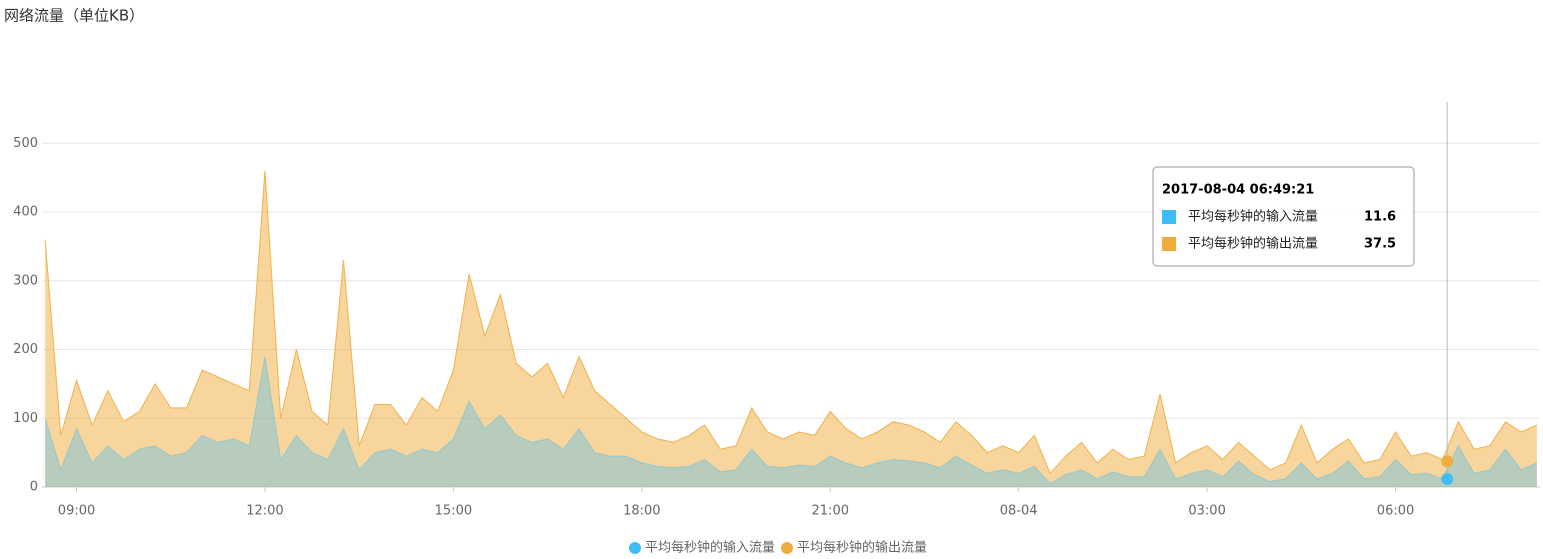 Image resolution: width=1543 pixels, height=559 pixels. Describe the element at coordinates (710, 548) in the screenshot. I see `legend-label: 平均每秒钟的输入流量` at that location.